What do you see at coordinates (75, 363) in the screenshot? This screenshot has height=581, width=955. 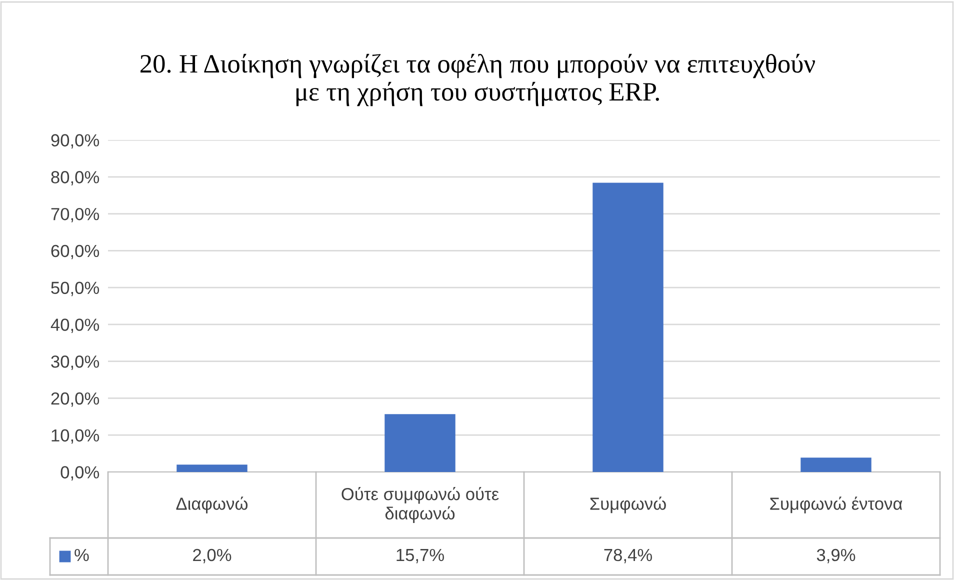 I see `y-tick-label: 30,0%` at bounding box center [75, 363].